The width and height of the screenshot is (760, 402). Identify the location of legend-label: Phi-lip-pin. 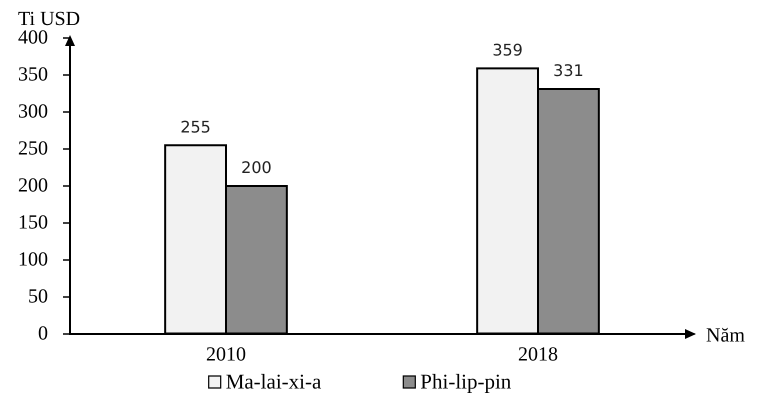
(466, 382).